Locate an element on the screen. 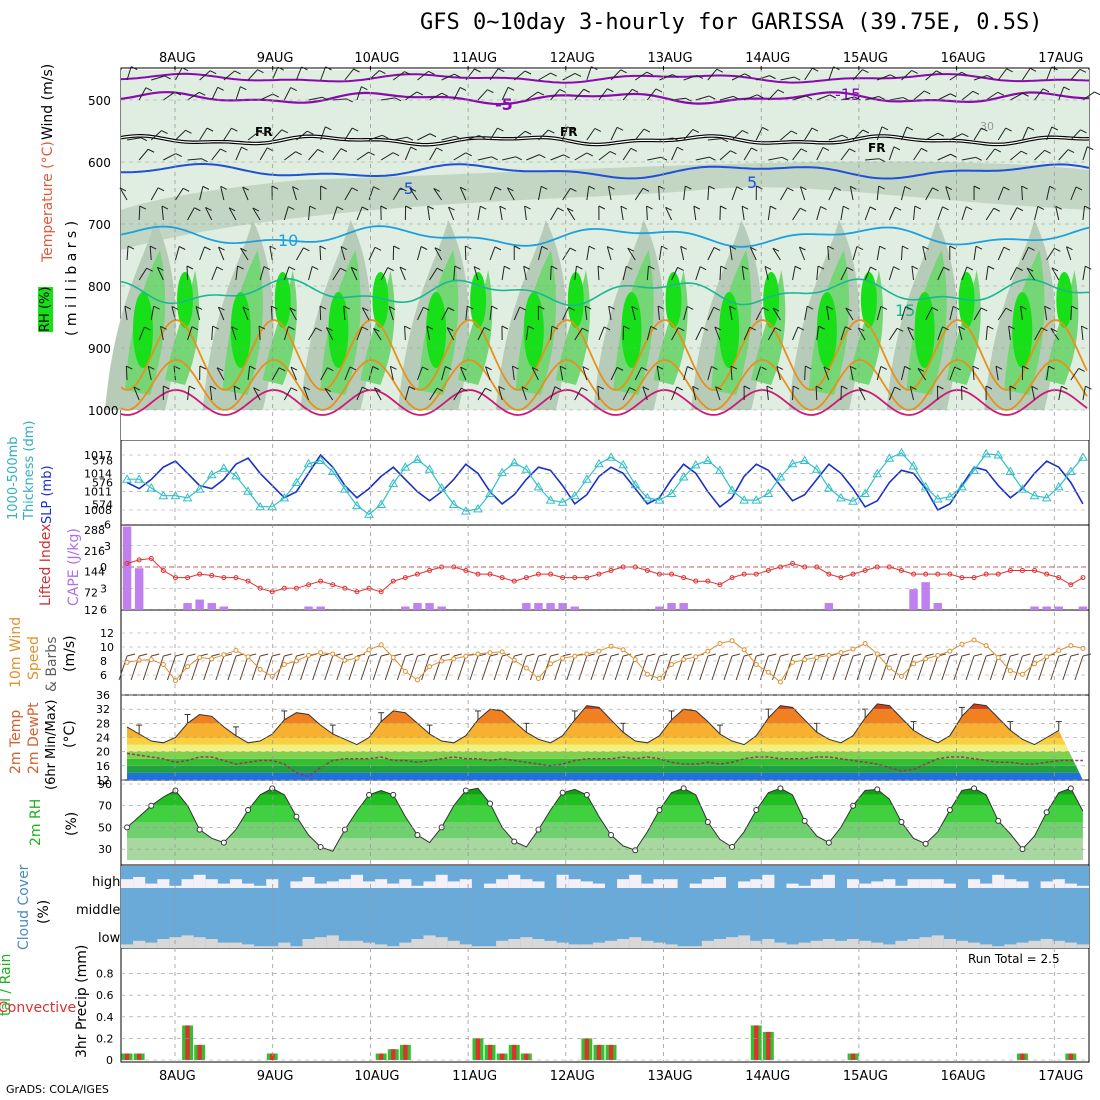 The height and width of the screenshot is (1100, 1100). day-label-top: 15AUG is located at coordinates (865, 58).